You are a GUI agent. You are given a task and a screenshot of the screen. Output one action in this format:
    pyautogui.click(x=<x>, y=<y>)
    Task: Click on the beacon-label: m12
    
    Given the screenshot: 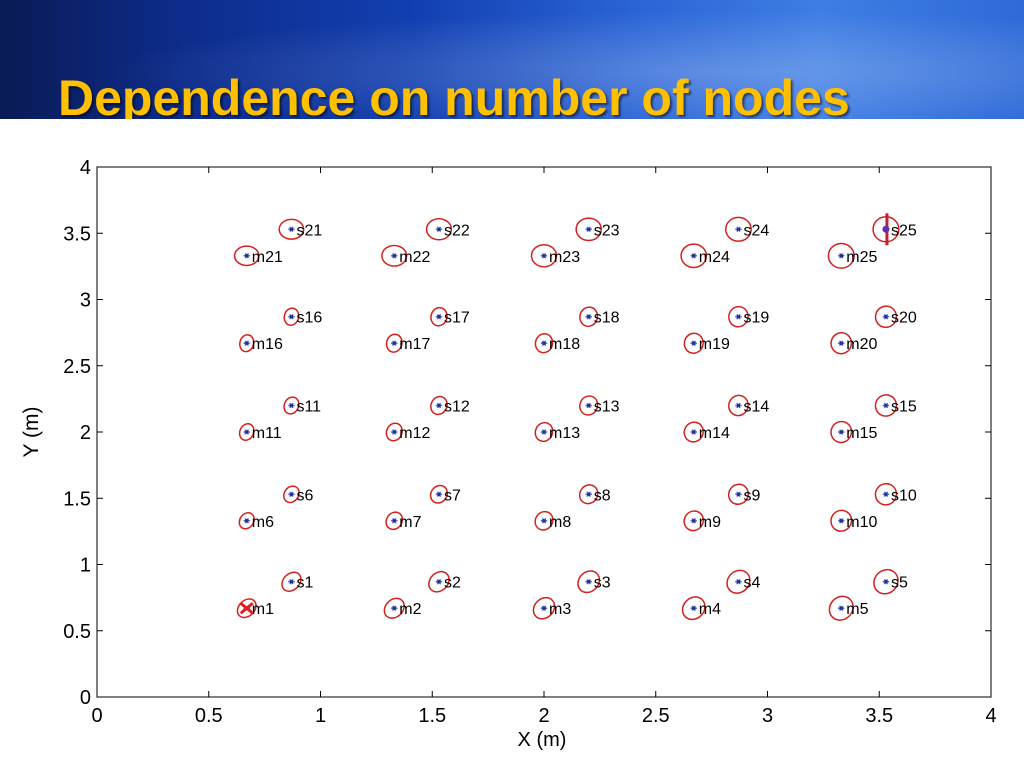 What is the action you would take?
    pyautogui.click(x=414, y=433)
    